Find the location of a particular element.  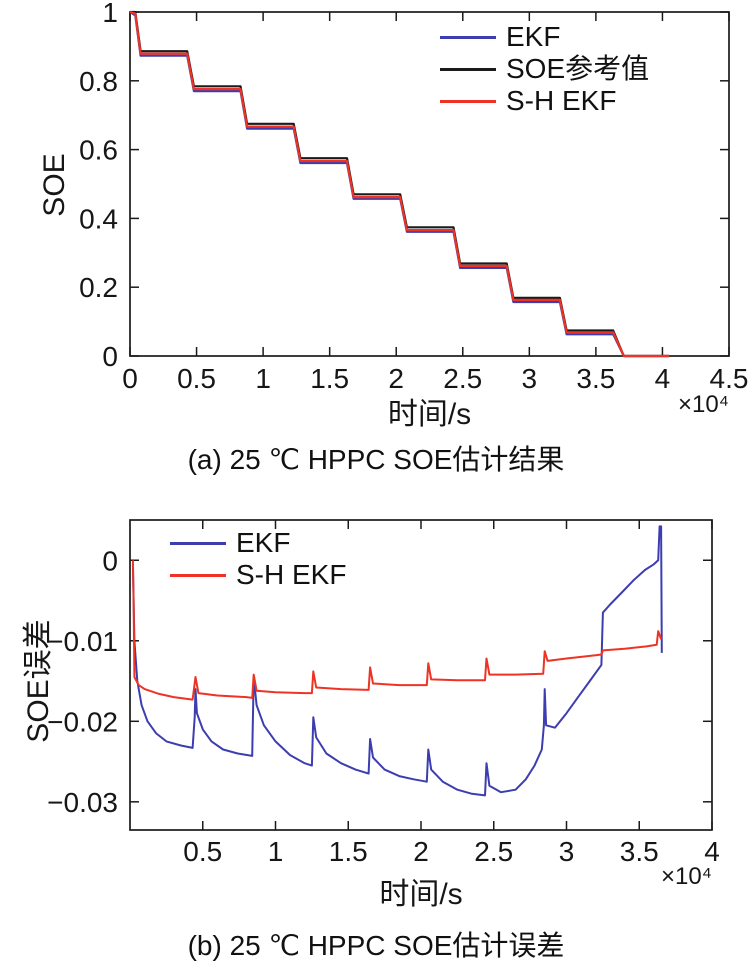

legend-entry: SOE参考值 is located at coordinates (544, 69).